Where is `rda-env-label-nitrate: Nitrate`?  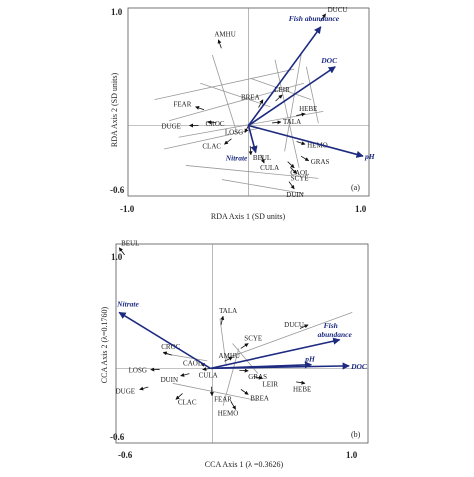 rda-env-label-nitrate: Nitrate is located at coordinates (236, 158).